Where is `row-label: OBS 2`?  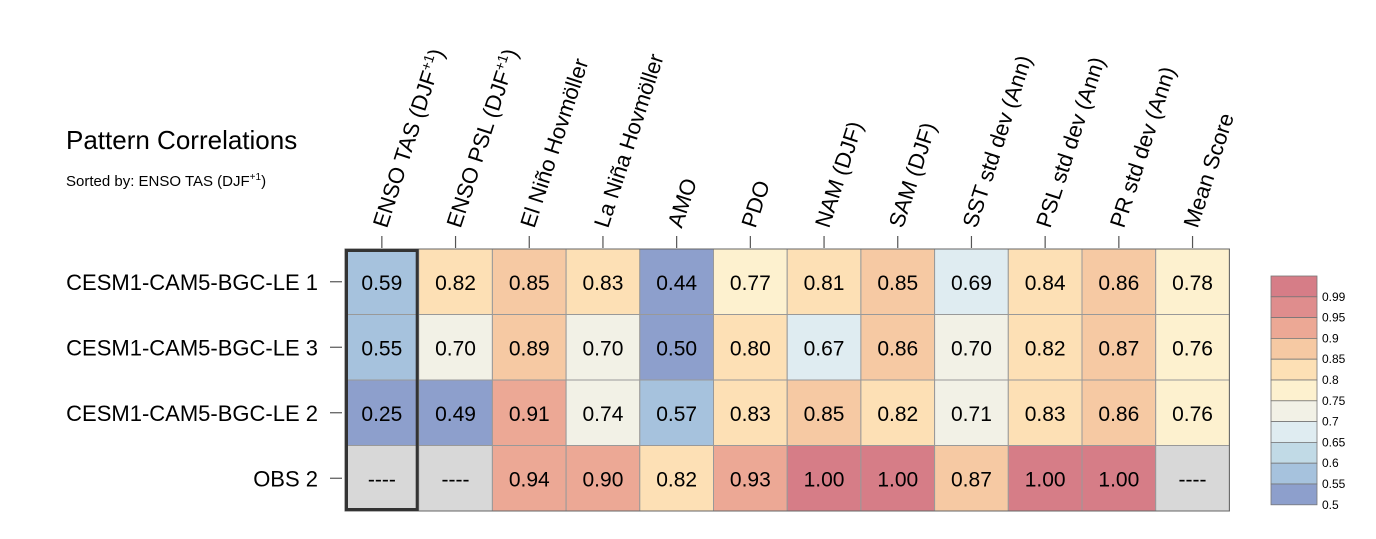
row-label: OBS 2 is located at coordinates (285, 478).